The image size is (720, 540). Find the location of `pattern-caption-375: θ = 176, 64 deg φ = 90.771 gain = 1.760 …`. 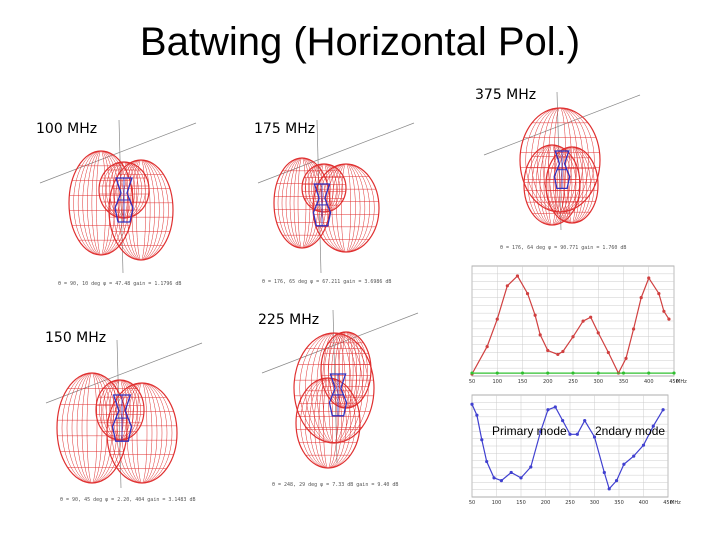

pattern-caption-375: θ = 176, 64 deg φ = 90.771 gain = 1.760 … is located at coordinates (563, 248).